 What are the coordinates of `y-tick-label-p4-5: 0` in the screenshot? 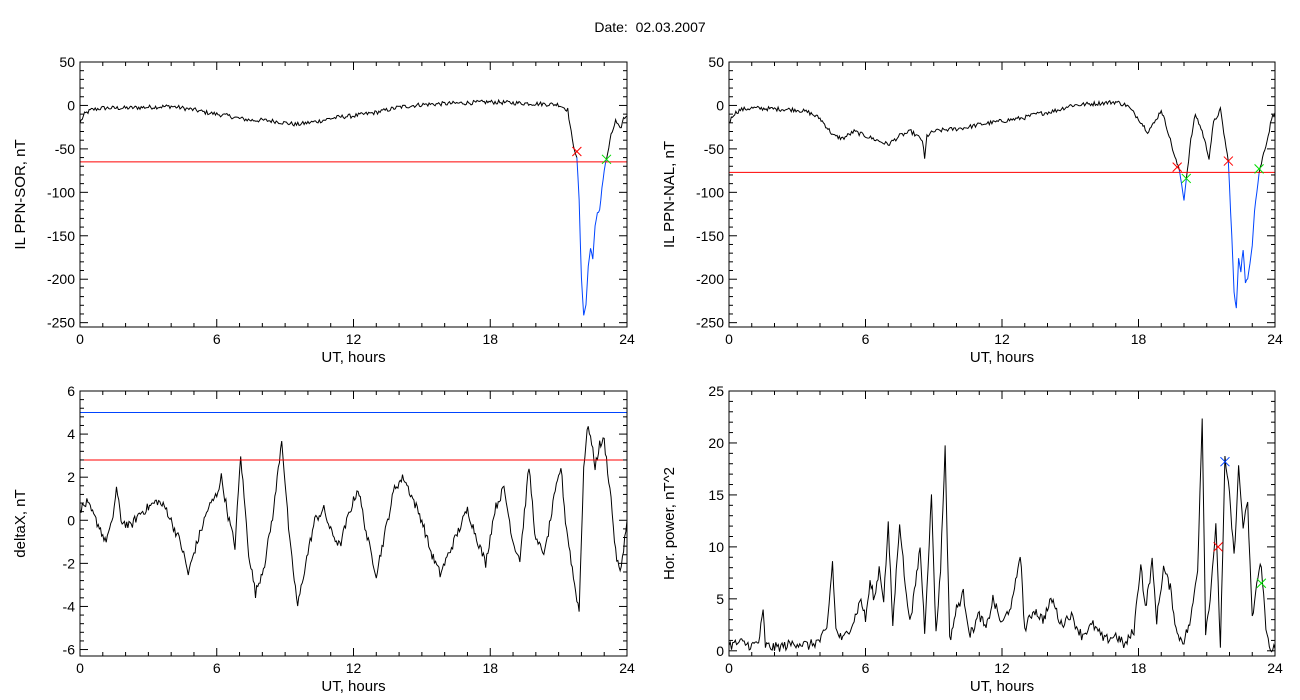 It's located at (720, 651).